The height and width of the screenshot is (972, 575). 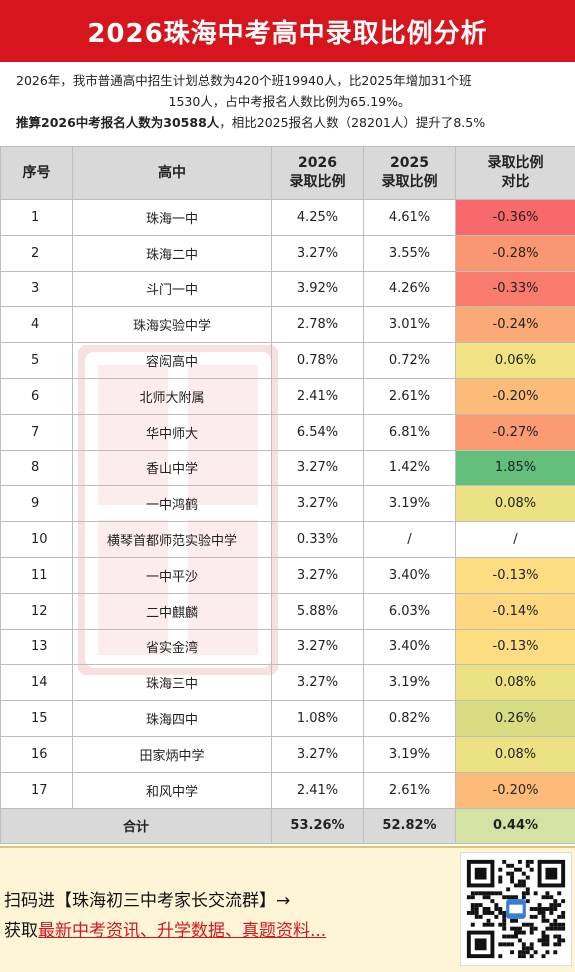 I want to click on total-2026: 53.26%, so click(x=317, y=826).